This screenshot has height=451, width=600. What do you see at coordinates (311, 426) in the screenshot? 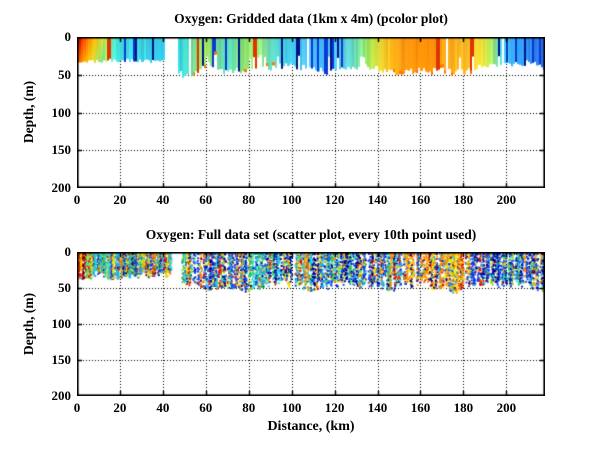
I see `x-axis-label: Distance, (km)` at bounding box center [311, 426].